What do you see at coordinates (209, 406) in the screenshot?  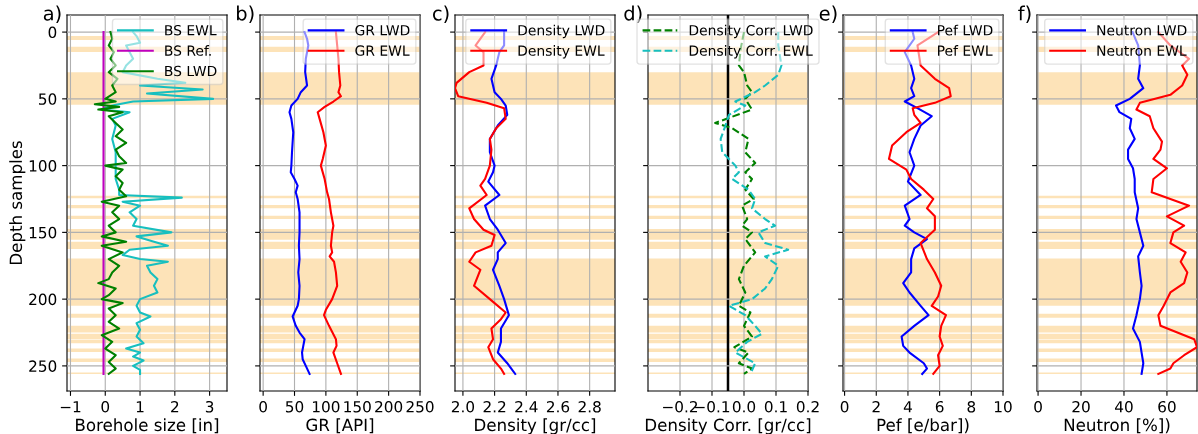 I see `x-tick-label: 3` at bounding box center [209, 406].